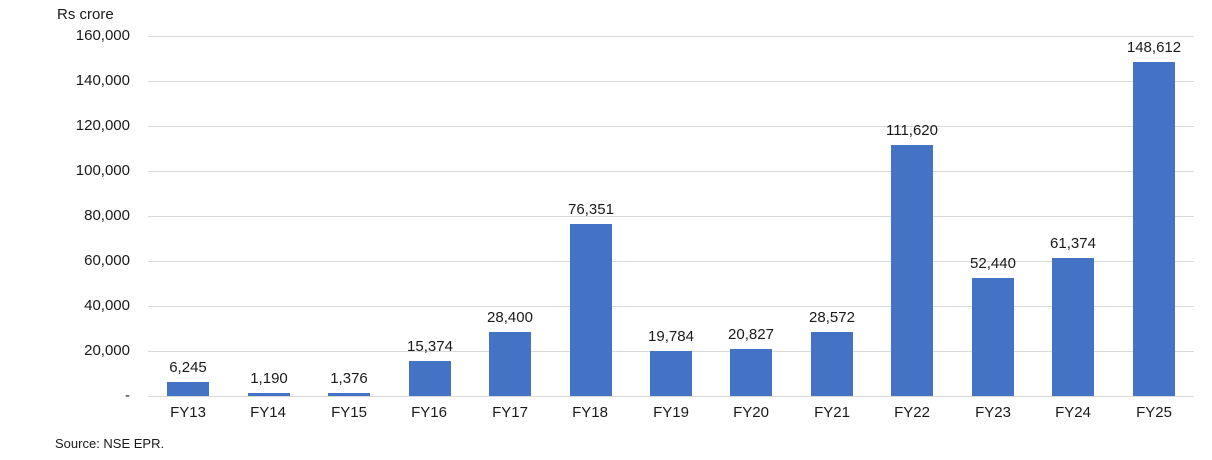 Image resolution: width=1212 pixels, height=460 pixels. Describe the element at coordinates (349, 412) in the screenshot. I see `x-axis-tick-label: FY15` at that location.